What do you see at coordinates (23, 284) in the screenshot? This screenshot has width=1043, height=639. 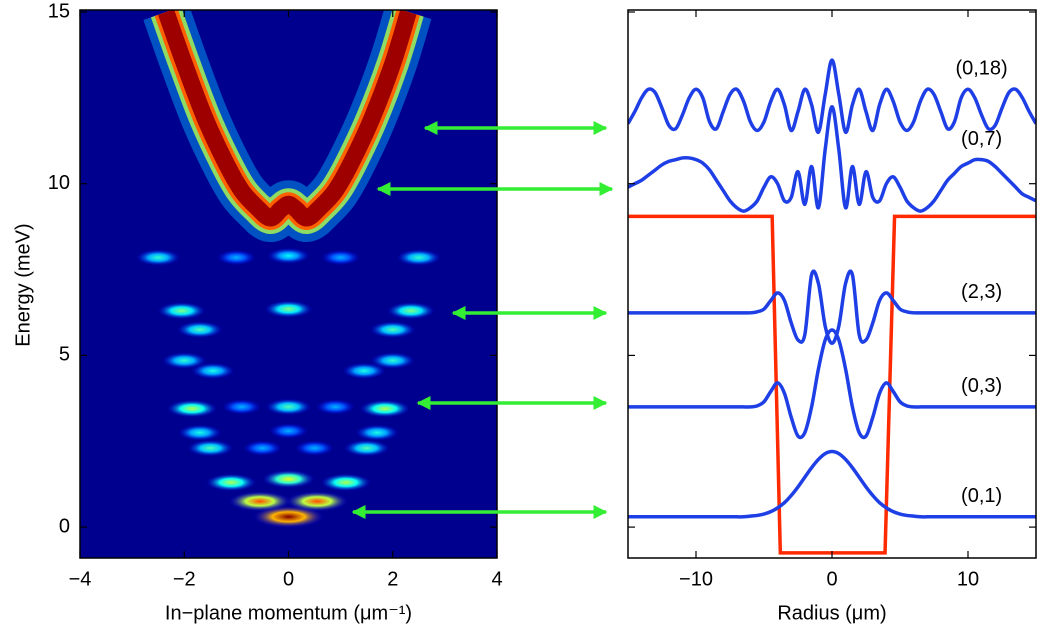 I see `y-axis-label: Energy (meV)` at bounding box center [23, 284].